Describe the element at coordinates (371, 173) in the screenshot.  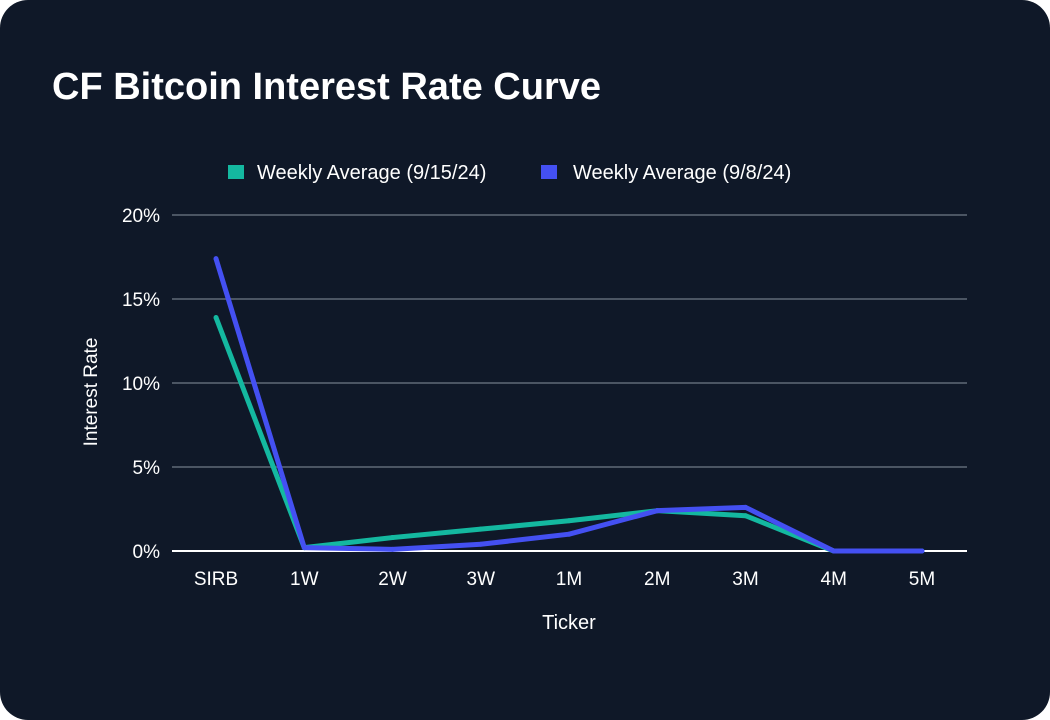
I see `legend-label-series-1: Weekly Average (9/15/24)` at that location.